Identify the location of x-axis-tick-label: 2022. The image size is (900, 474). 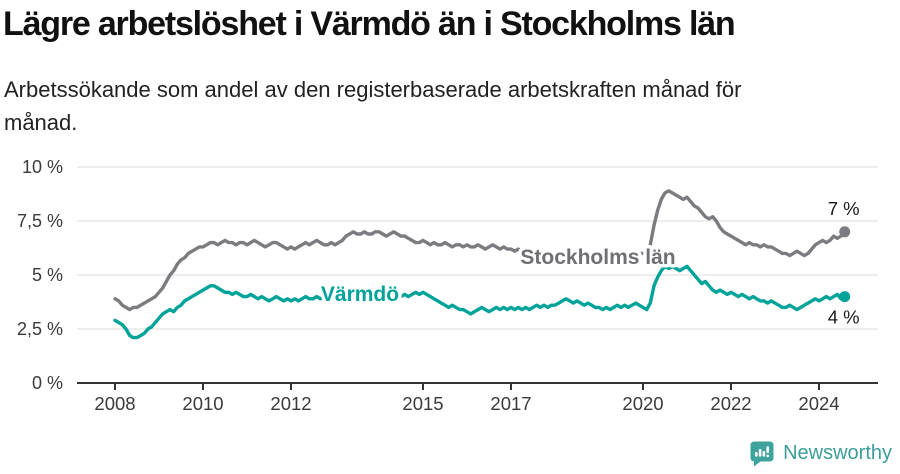
(730, 403).